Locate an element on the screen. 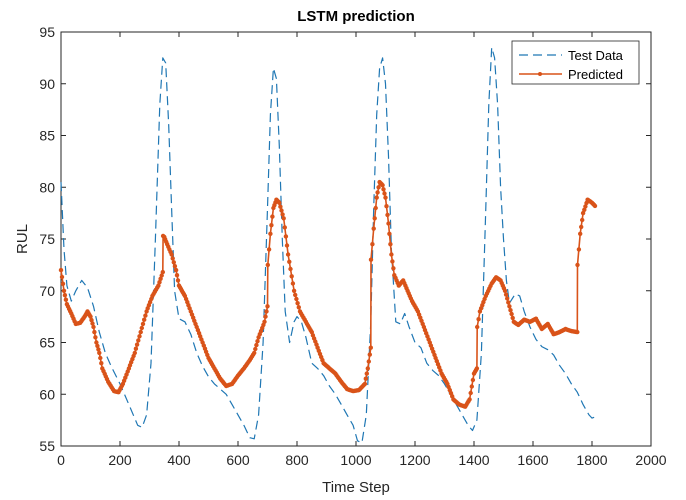 This screenshot has height=500, width=686. x-tick-label: 800 is located at coordinates (297, 460).